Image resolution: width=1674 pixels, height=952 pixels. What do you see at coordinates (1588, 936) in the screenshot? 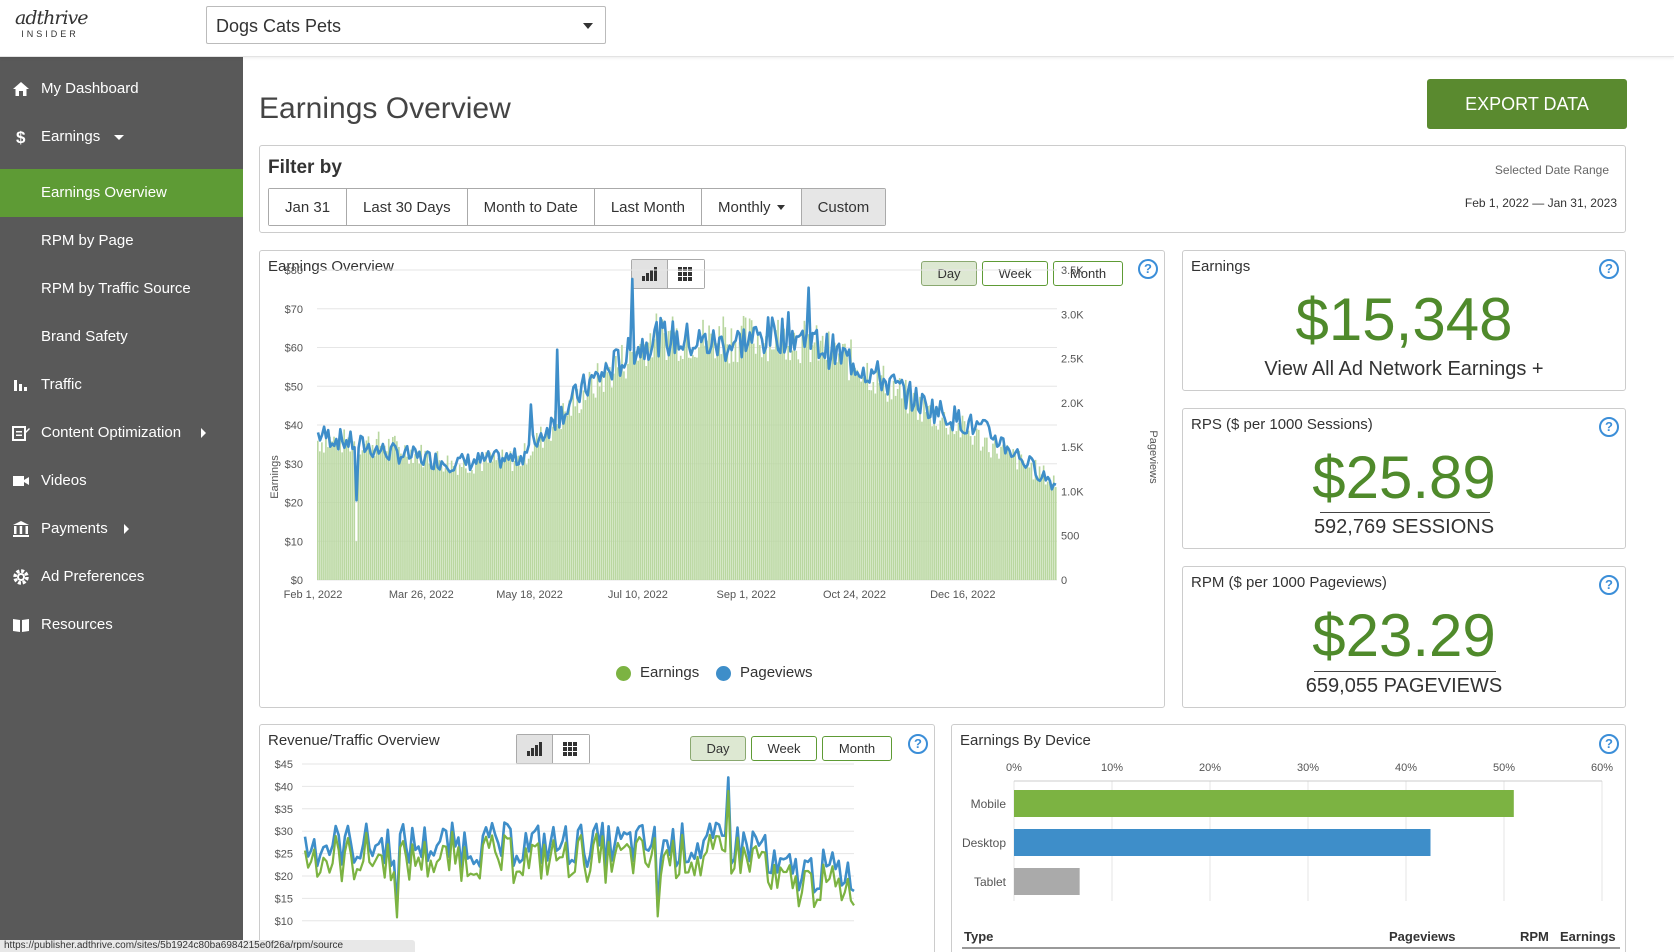
I see `table-header-earnings: Earnings` at bounding box center [1588, 936].